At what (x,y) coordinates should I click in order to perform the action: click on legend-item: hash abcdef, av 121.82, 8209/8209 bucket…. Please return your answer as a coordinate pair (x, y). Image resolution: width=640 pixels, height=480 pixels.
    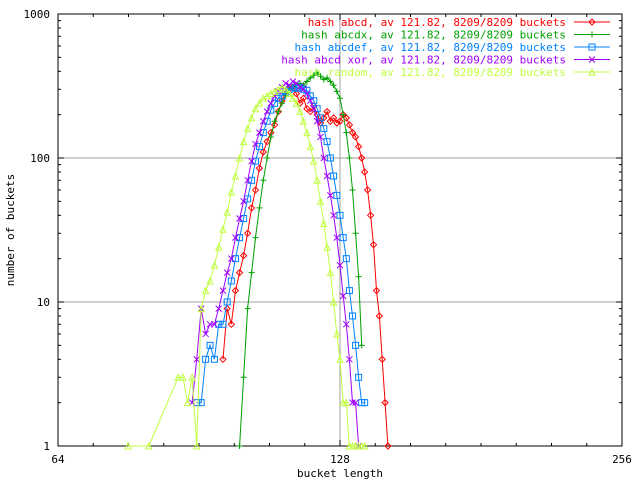
    Looking at the image, I should click on (452, 47).